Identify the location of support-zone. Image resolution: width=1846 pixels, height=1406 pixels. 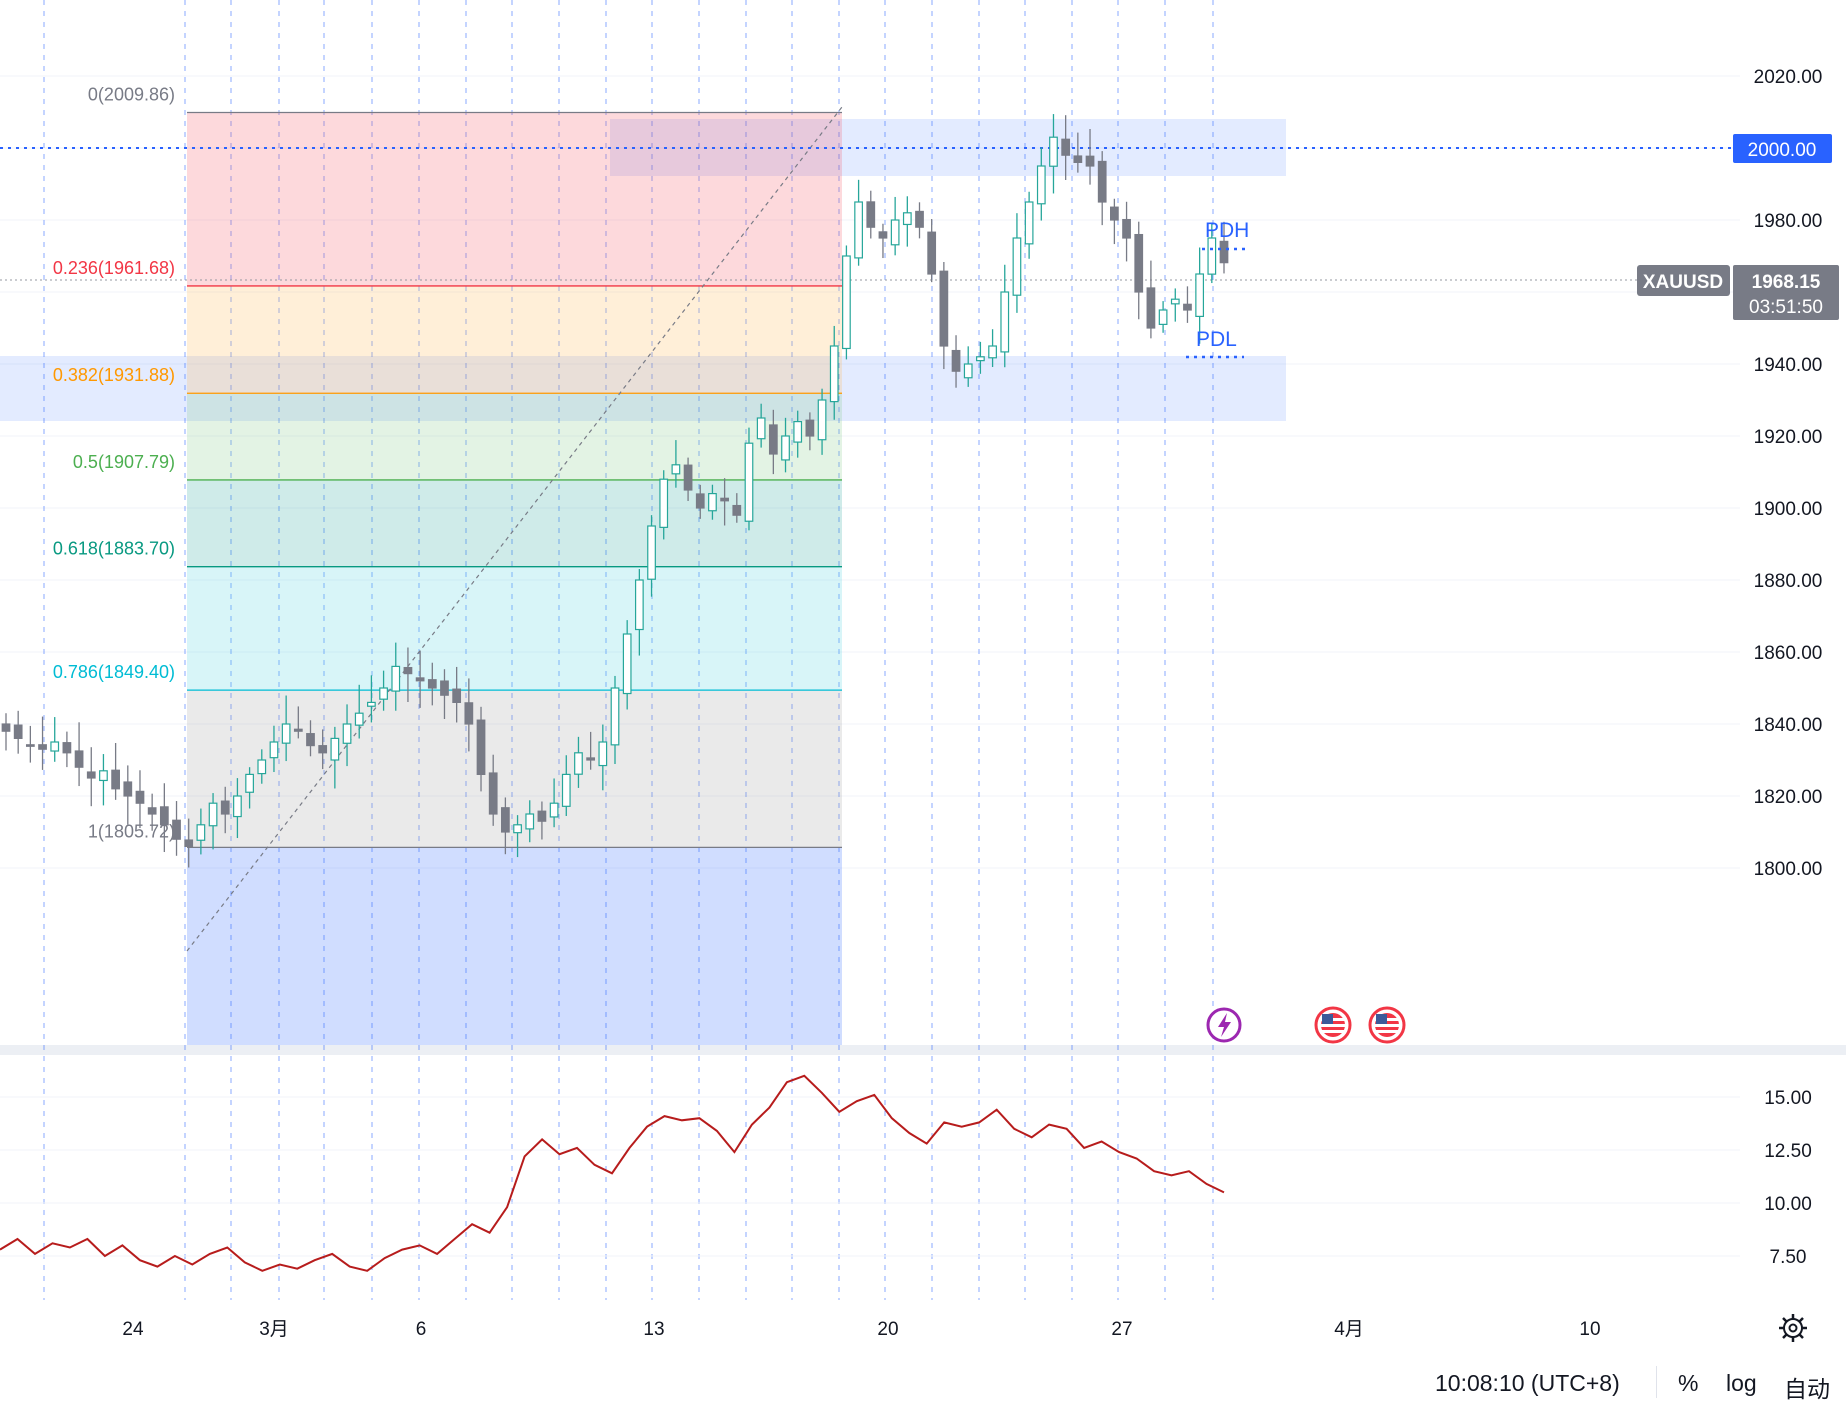
(643, 388).